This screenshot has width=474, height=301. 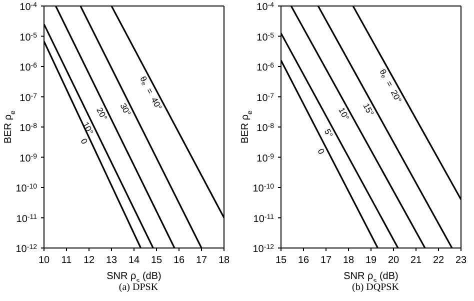 What do you see at coordinates (89, 260) in the screenshot?
I see `x-tick-label: 12` at bounding box center [89, 260].